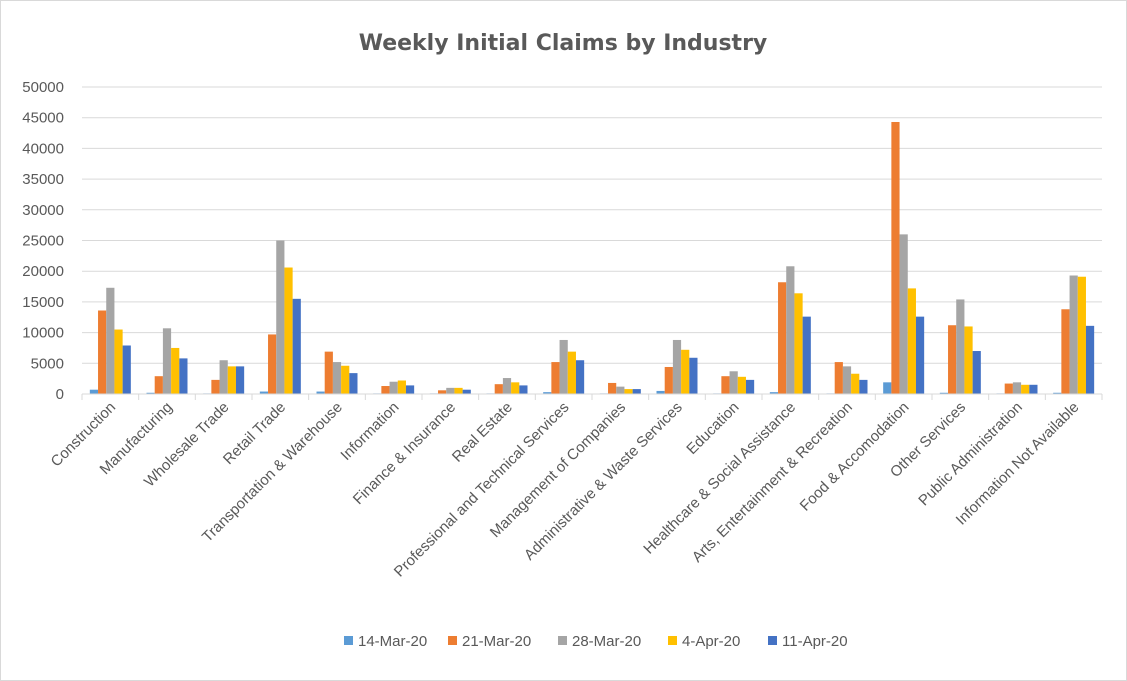 This screenshot has height=681, width=1127. What do you see at coordinates (392, 641) in the screenshot?
I see `legend-label: 14-Mar-20` at bounding box center [392, 641].